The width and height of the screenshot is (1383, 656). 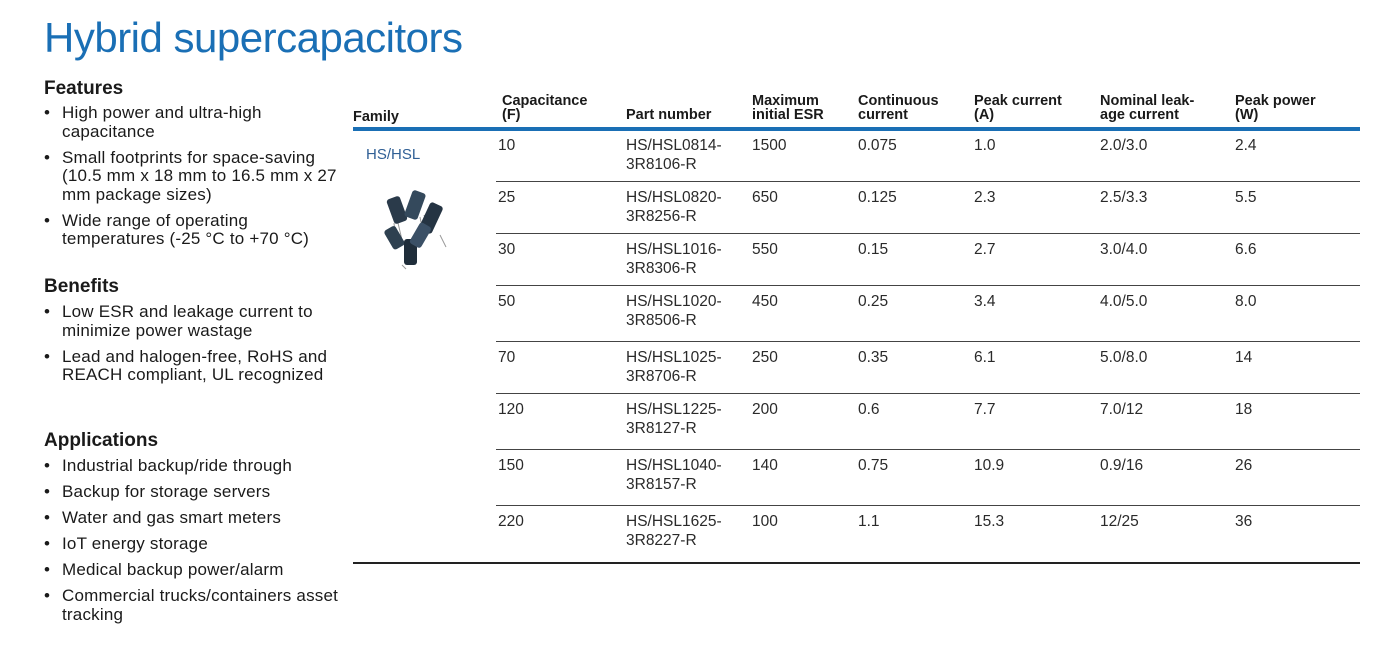 I want to click on table-cell: 220, so click(x=511, y=521).